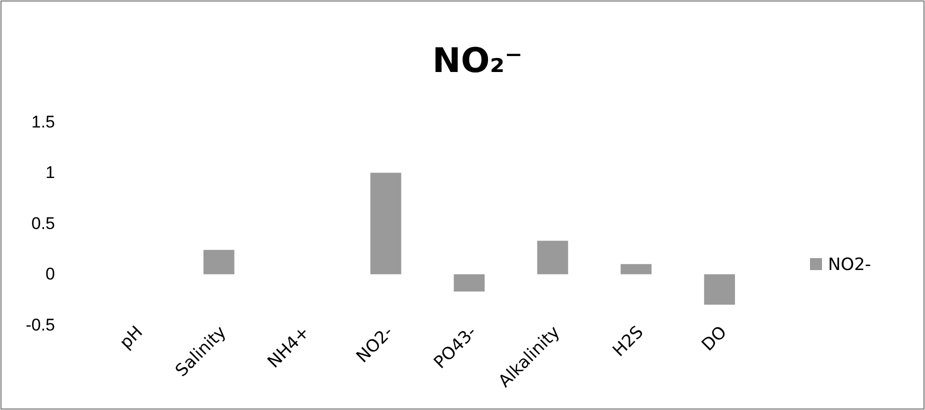 Image resolution: width=925 pixels, height=410 pixels. I want to click on y-tick-label: 0.5, so click(43, 223).